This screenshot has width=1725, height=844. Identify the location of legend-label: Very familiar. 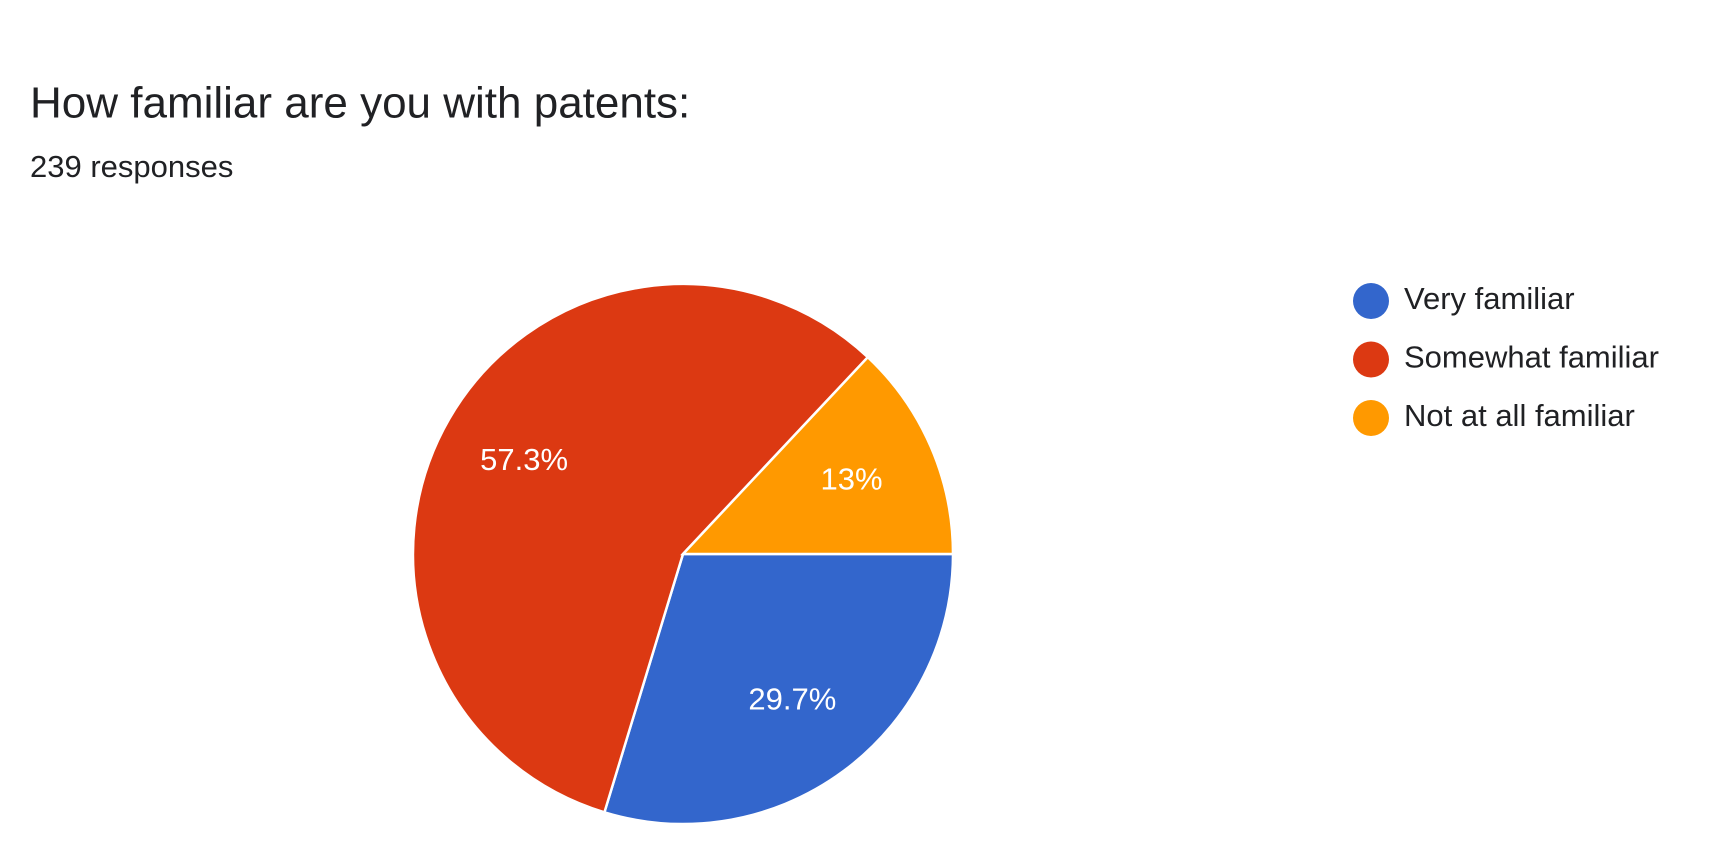
(1489, 298).